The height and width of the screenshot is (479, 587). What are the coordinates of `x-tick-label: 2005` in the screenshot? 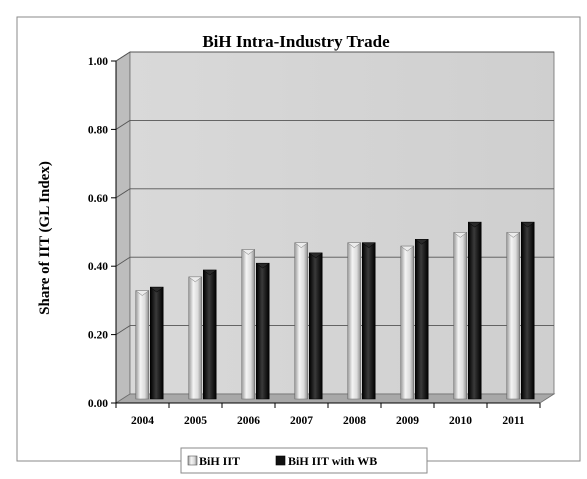 It's located at (195, 421).